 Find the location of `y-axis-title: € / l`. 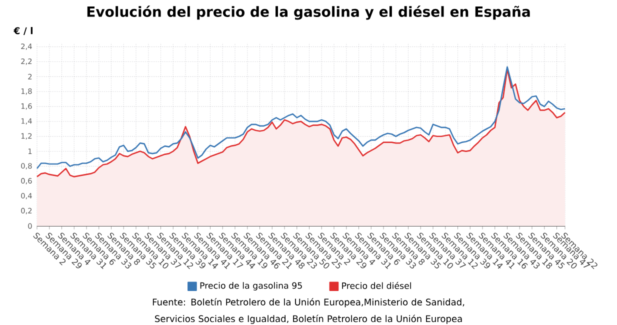

y-axis-title: € / l is located at coordinates (23, 31).